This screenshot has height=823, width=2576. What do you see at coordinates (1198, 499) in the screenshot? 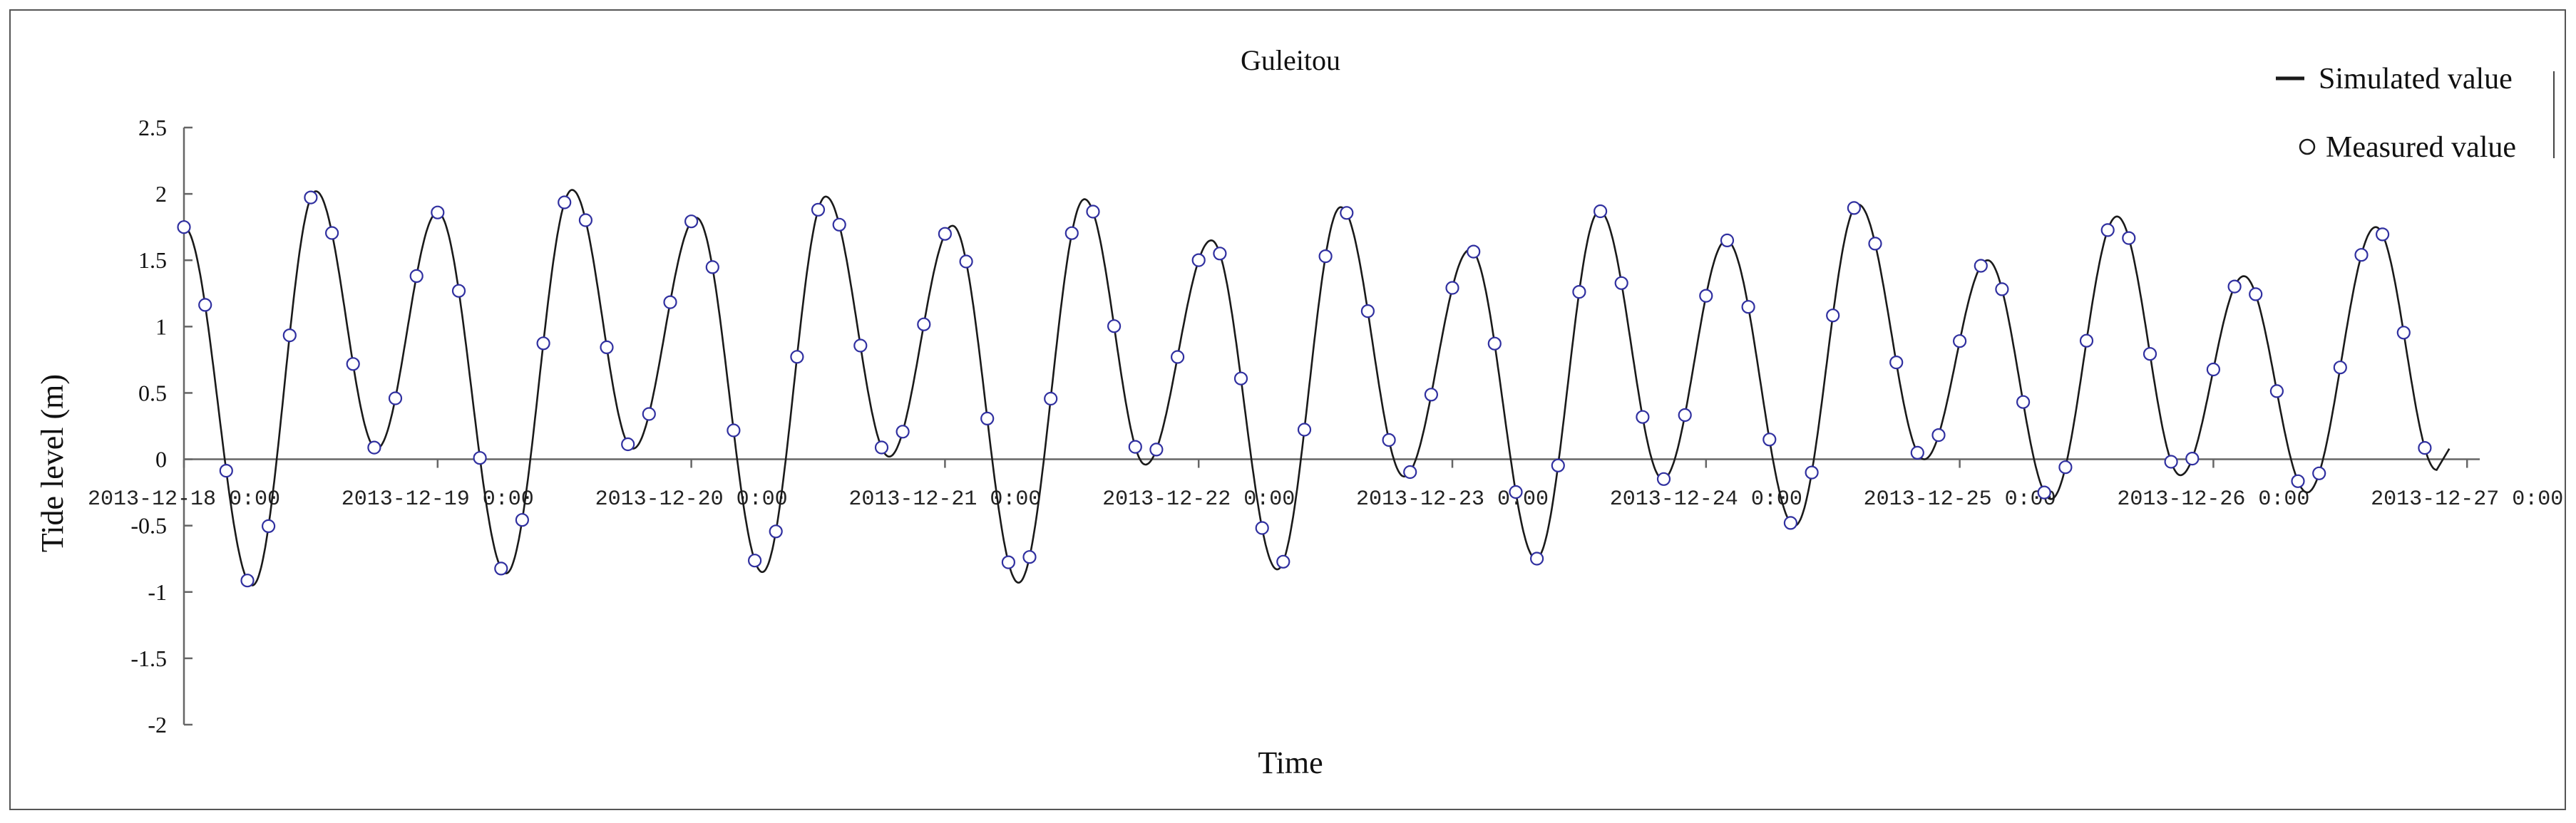
I see `x-tick-label: 2013-12-22 0:00` at bounding box center [1198, 499].